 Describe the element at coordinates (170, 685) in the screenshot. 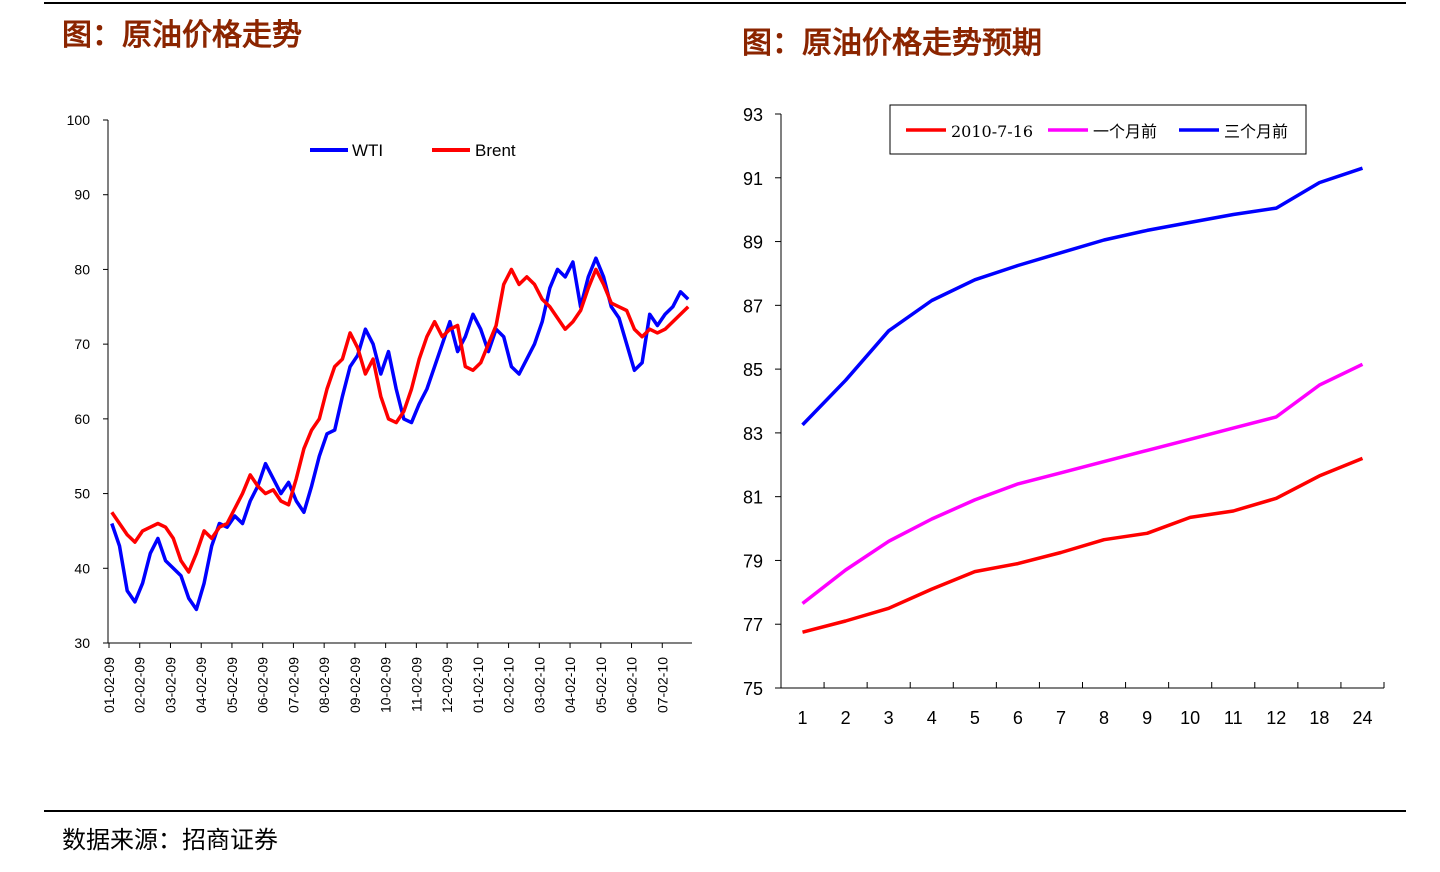

I see `left-x-tick-label: 03-02-09` at that location.